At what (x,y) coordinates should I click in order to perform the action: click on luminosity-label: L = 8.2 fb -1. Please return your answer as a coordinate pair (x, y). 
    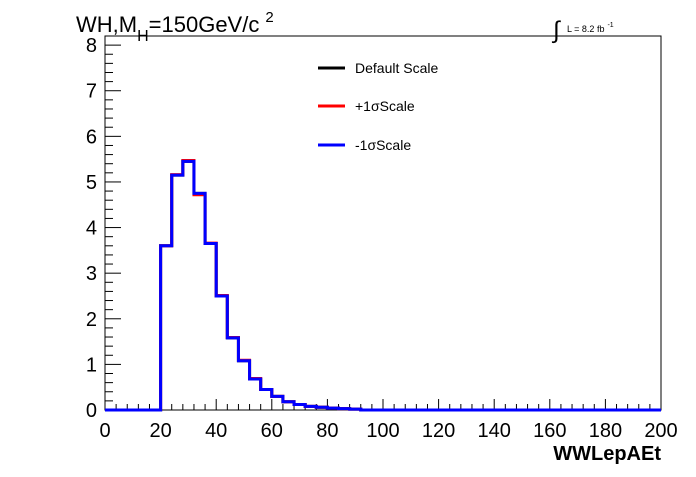
    Looking at the image, I should click on (590, 28).